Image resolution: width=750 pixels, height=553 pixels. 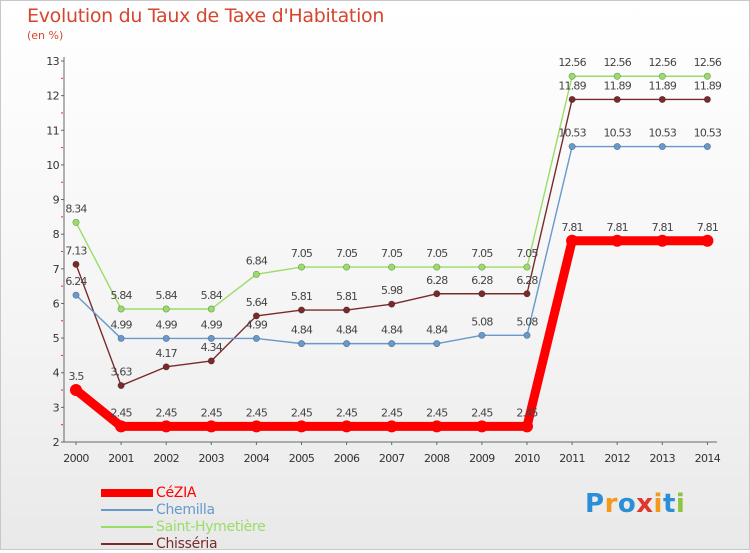 I want to click on y-tick-label: 8, so click(x=56, y=234).